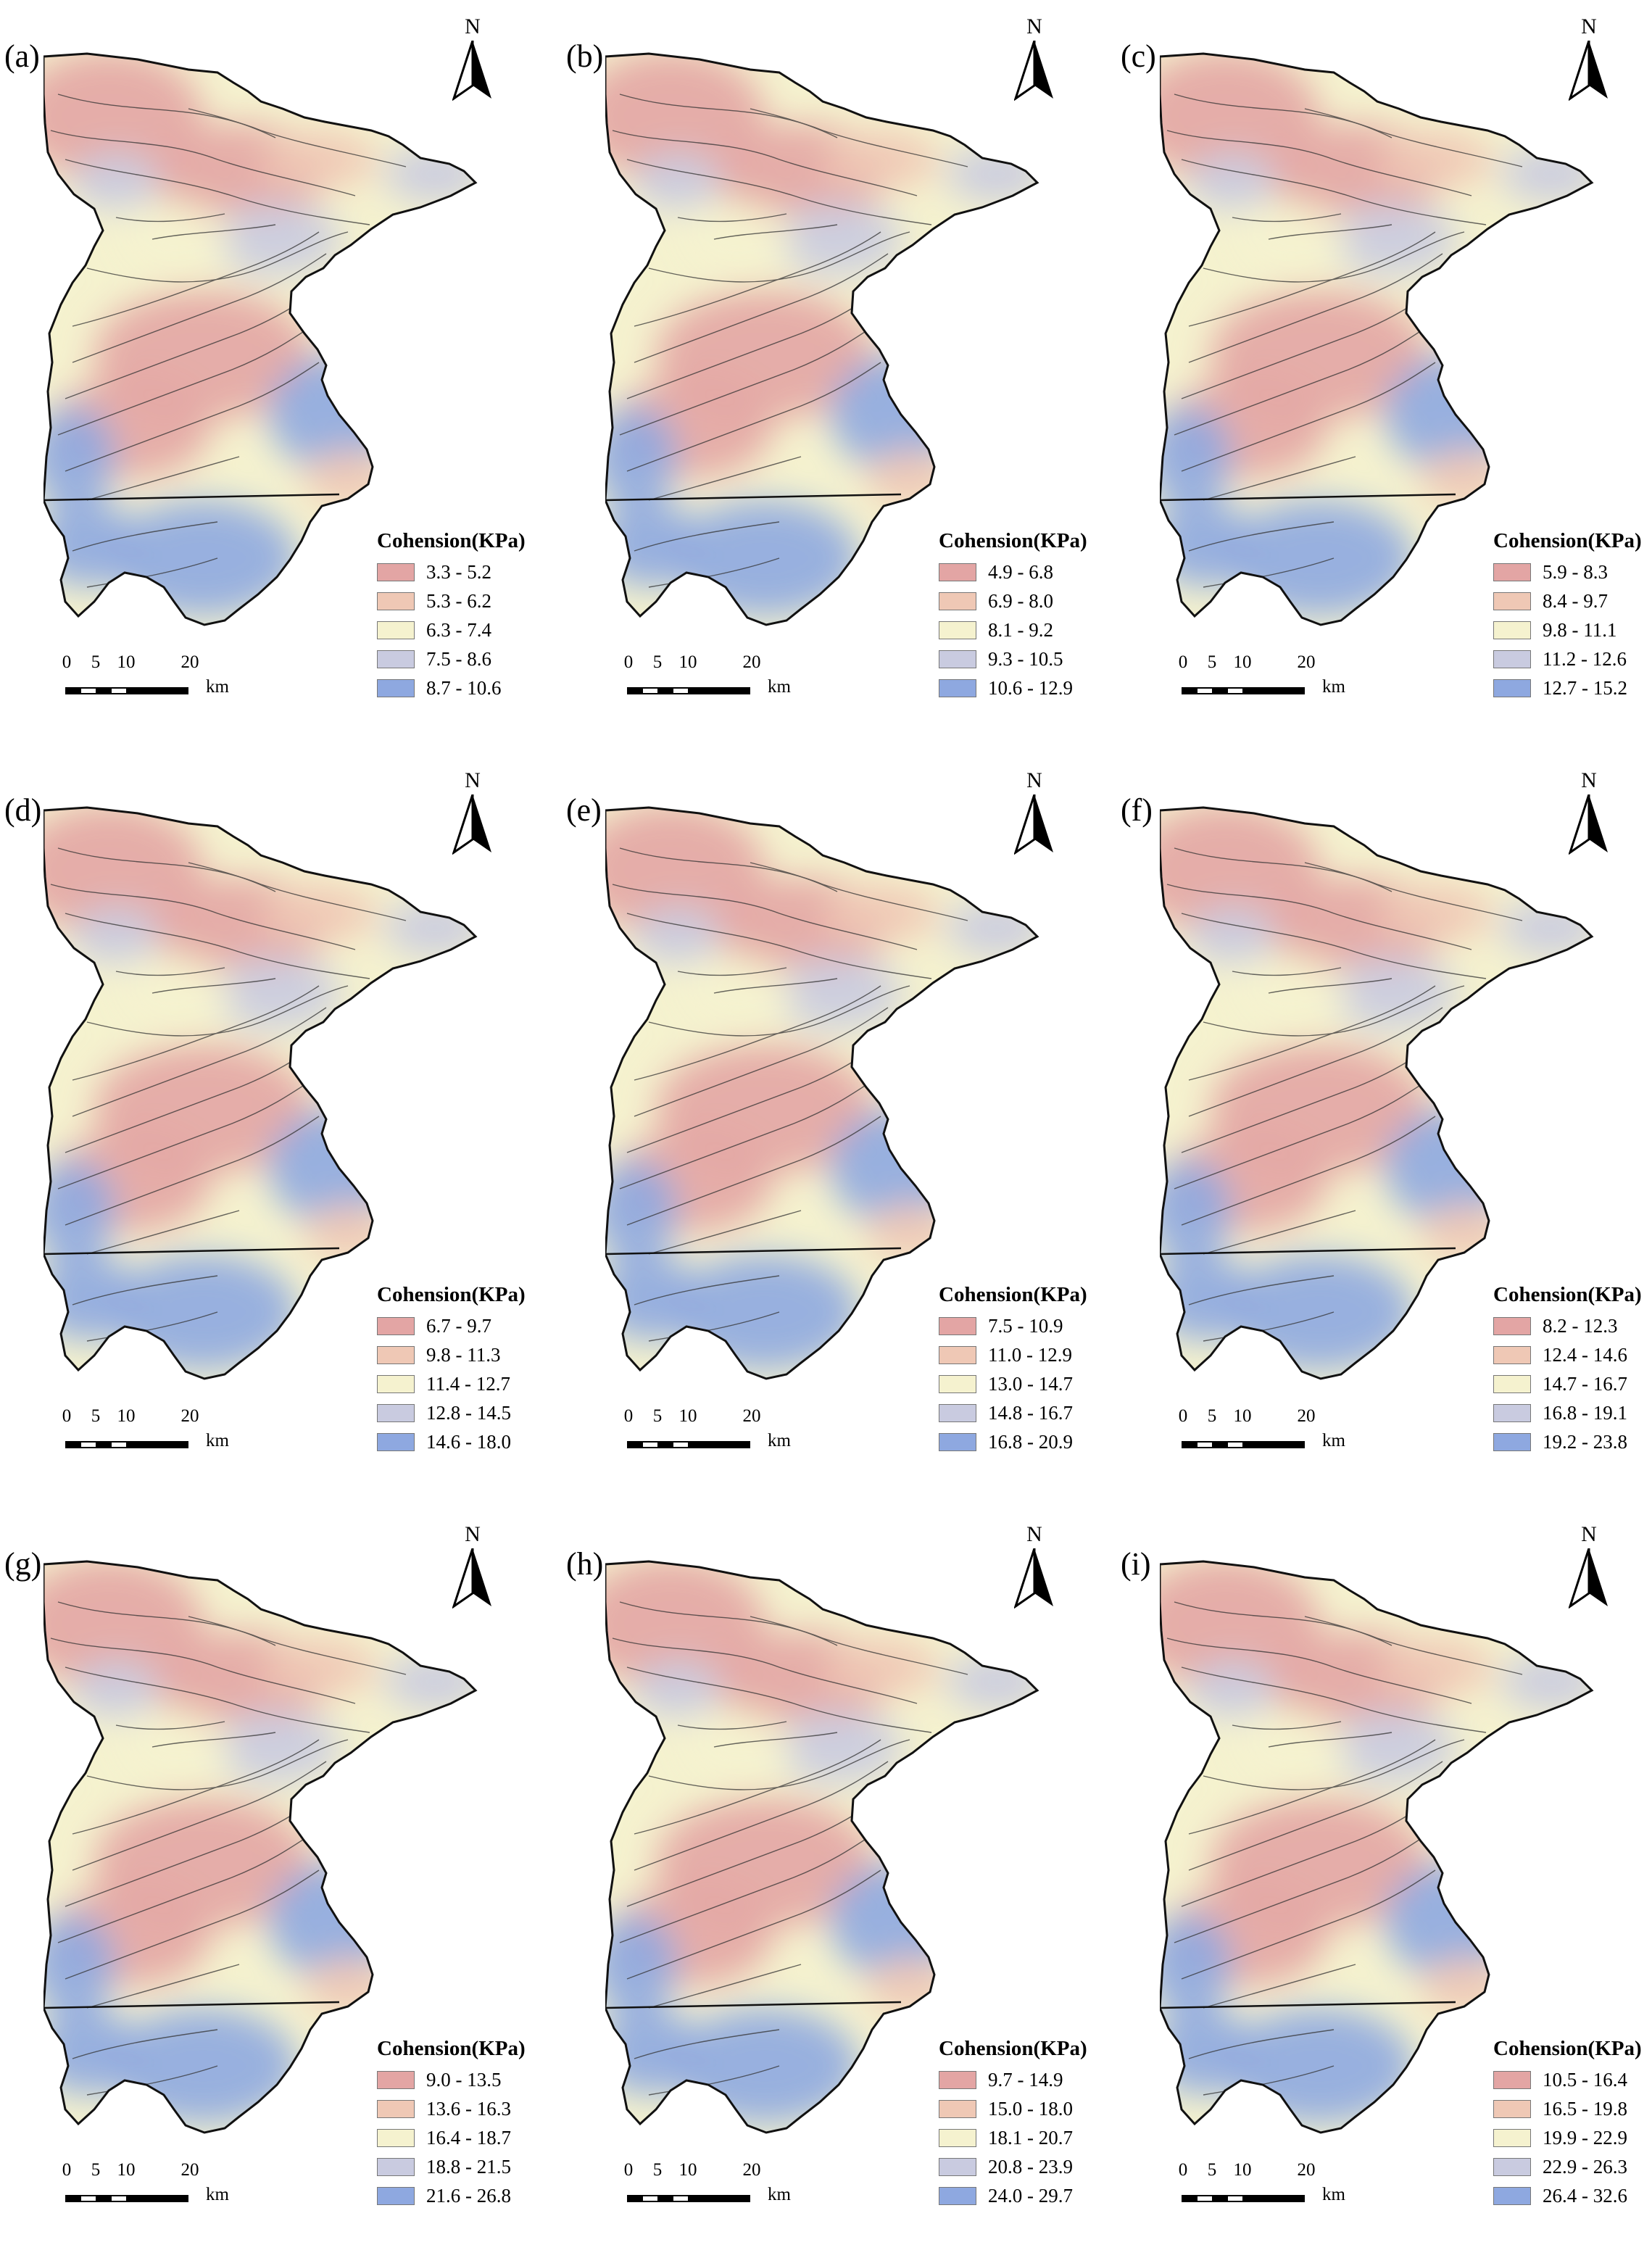 The image size is (1652, 2258). What do you see at coordinates (456, 1355) in the screenshot?
I see `legend-item: 9.8 - 11.3` at bounding box center [456, 1355].